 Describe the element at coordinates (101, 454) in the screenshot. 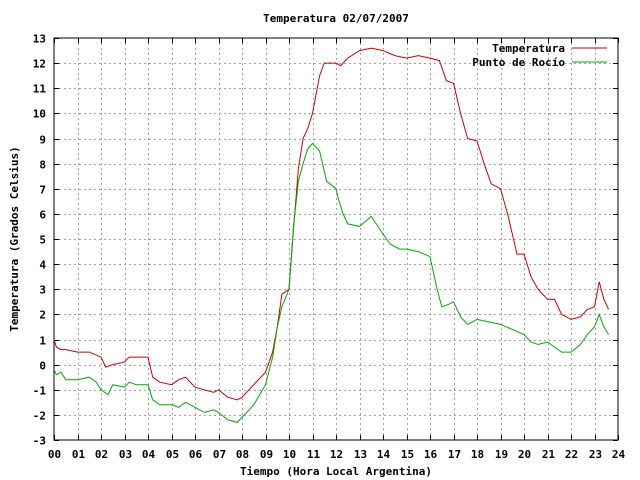

I see `x-tick-label: 02` at that location.